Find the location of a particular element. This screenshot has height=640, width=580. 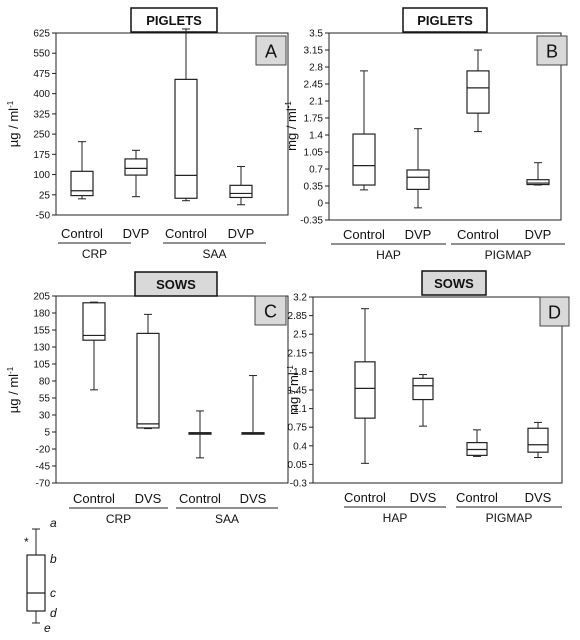

box-pigmap-dvs is located at coordinates (538, 439).